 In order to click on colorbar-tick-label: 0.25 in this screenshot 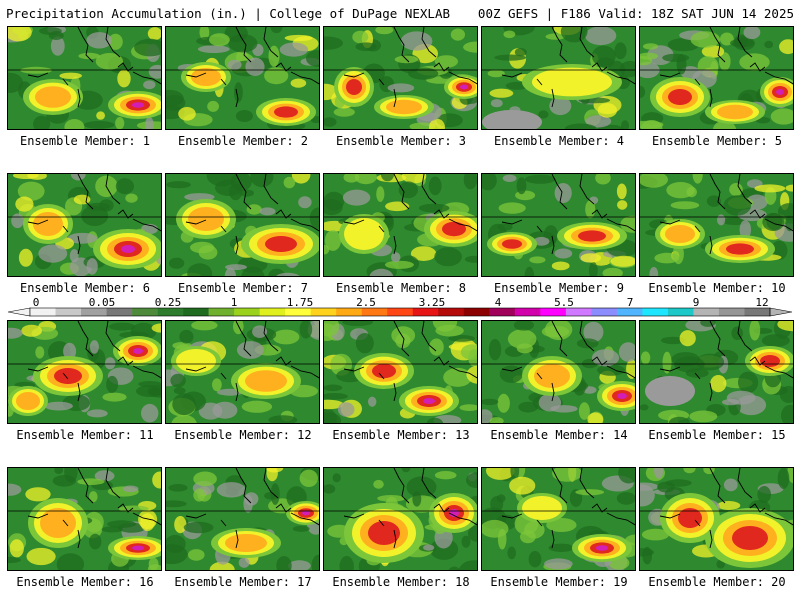, I will do `click(168, 302)`.